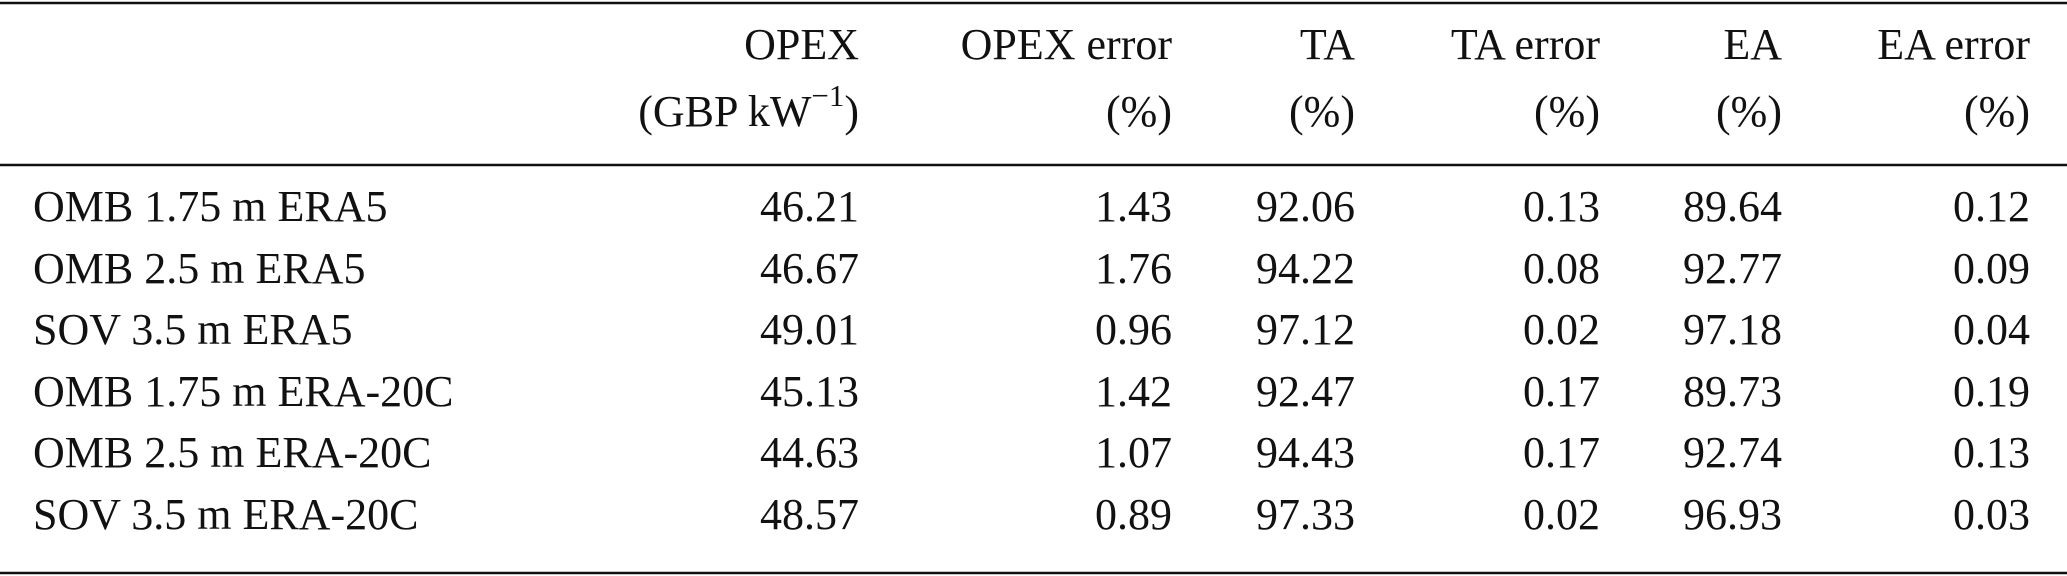 The height and width of the screenshot is (576, 2067). What do you see at coordinates (1991, 206) in the screenshot?
I see `cell: 0.12` at bounding box center [1991, 206].